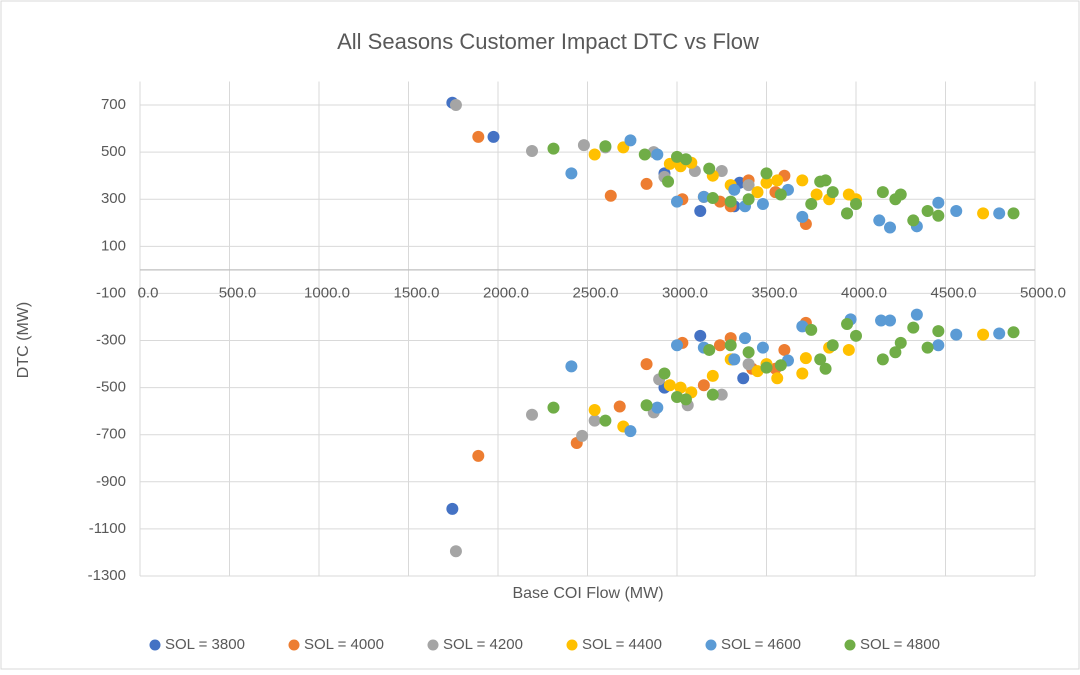 This screenshot has height=675, width=1080. What do you see at coordinates (327, 292) in the screenshot?
I see `x-tick-label: 1000.0` at bounding box center [327, 292].